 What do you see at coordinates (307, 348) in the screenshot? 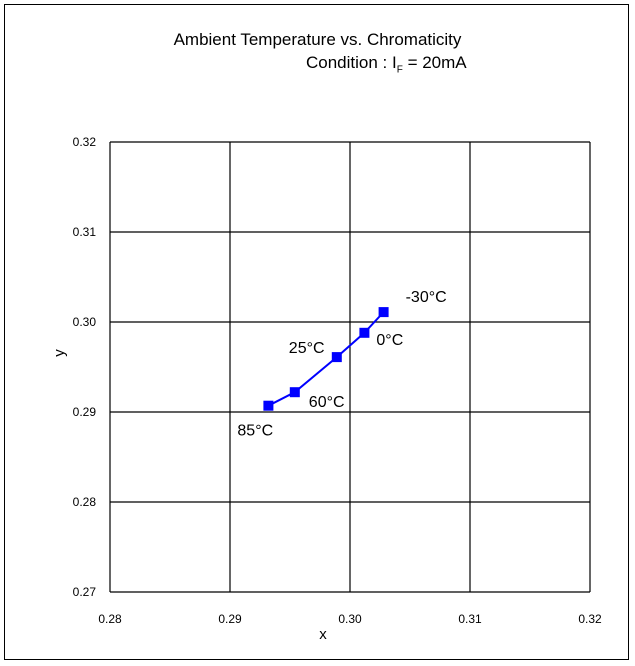
I see `point-label: 25°C` at bounding box center [307, 348].